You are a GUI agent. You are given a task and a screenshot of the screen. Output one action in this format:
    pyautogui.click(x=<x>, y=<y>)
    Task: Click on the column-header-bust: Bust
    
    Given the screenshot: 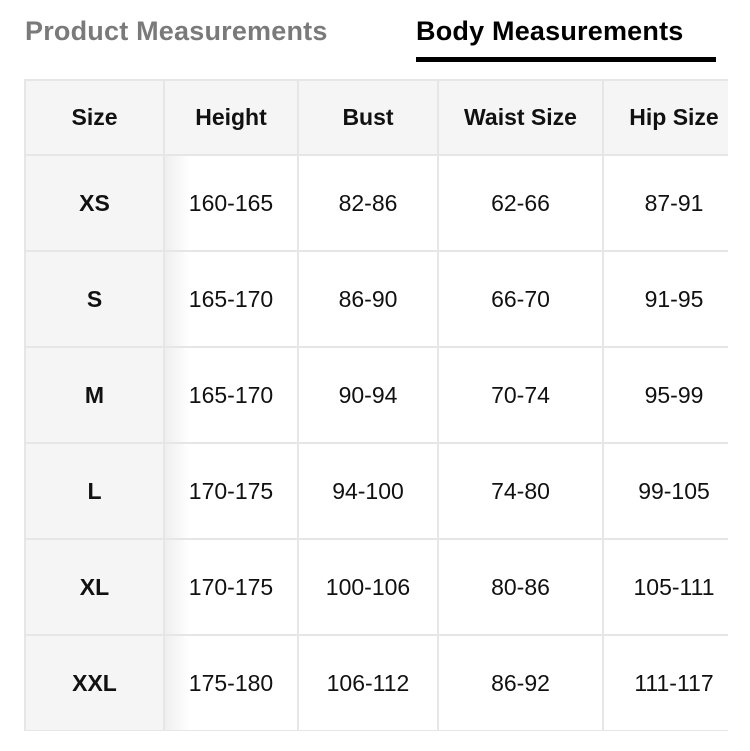 What is the action you would take?
    pyautogui.click(x=368, y=117)
    